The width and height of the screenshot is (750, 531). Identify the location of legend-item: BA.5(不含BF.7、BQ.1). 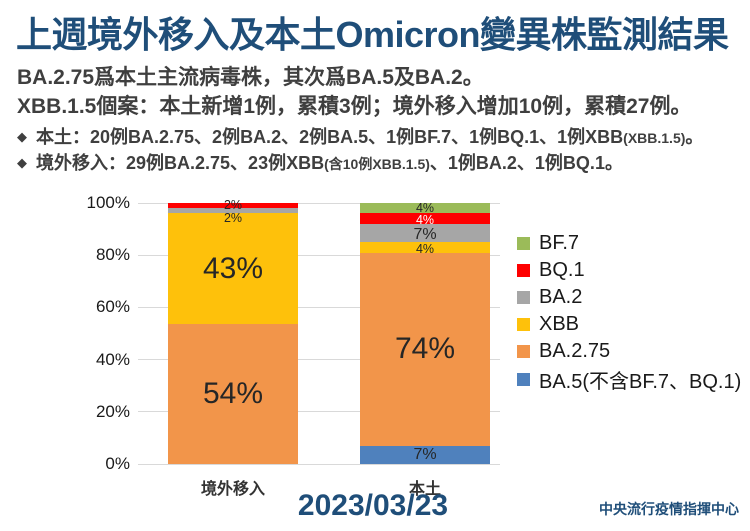
(629, 380).